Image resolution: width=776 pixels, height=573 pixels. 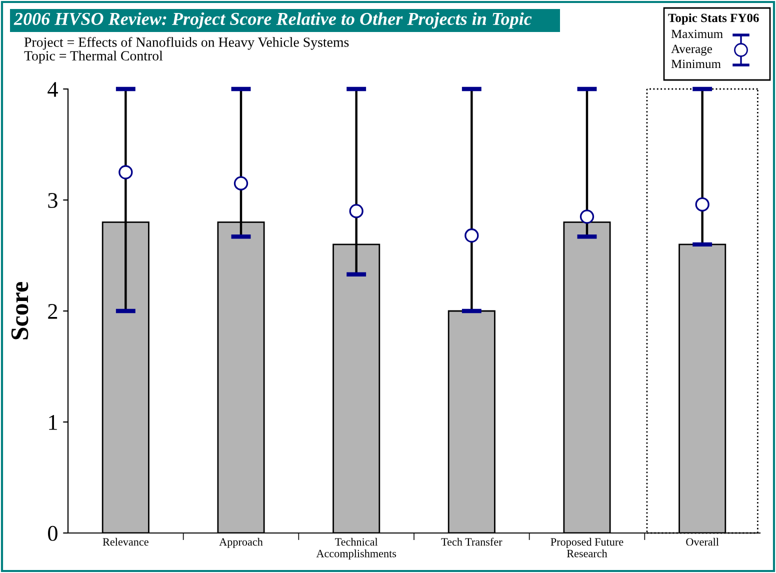 What do you see at coordinates (691, 50) in the screenshot?
I see `legend-label: Average` at bounding box center [691, 50].